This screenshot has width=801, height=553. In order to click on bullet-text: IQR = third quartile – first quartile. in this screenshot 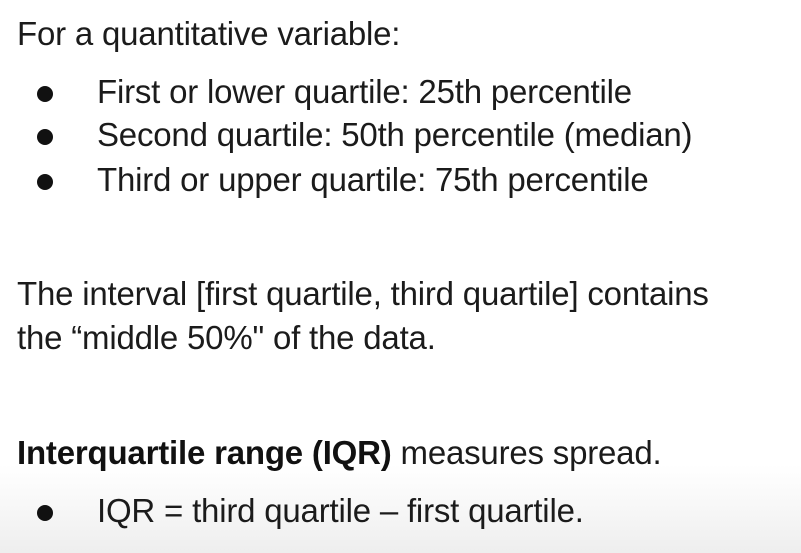, I will do `click(340, 510)`.